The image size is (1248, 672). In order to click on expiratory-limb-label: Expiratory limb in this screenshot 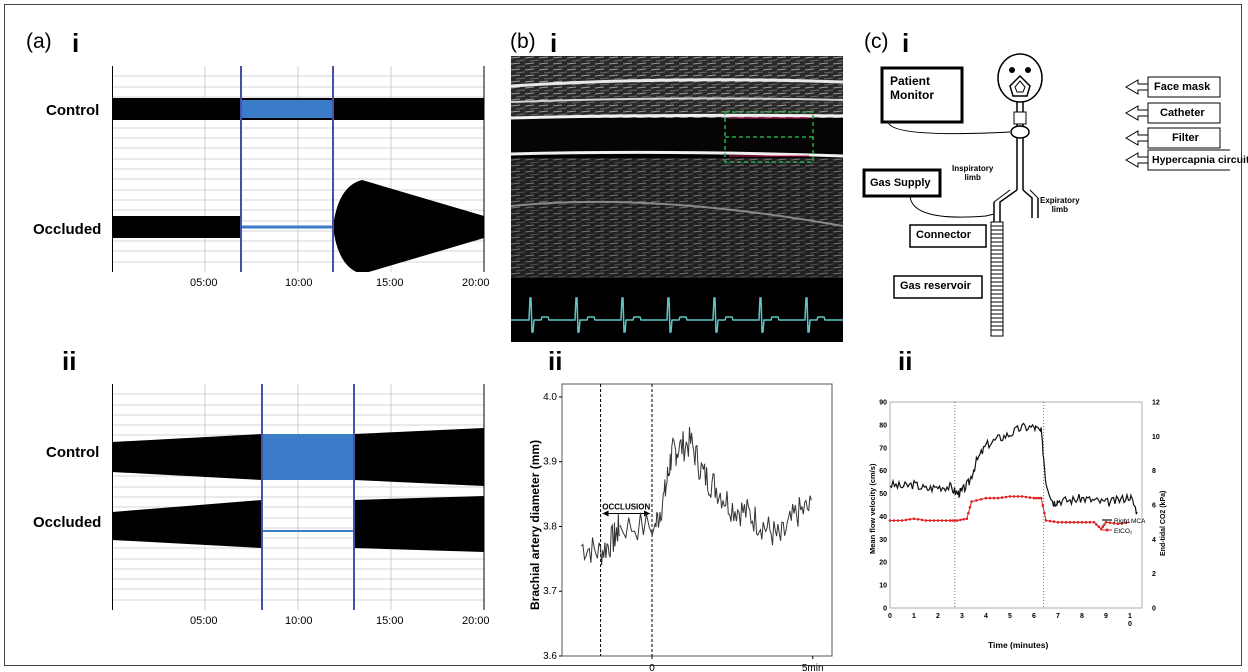, I will do `click(1060, 205)`.